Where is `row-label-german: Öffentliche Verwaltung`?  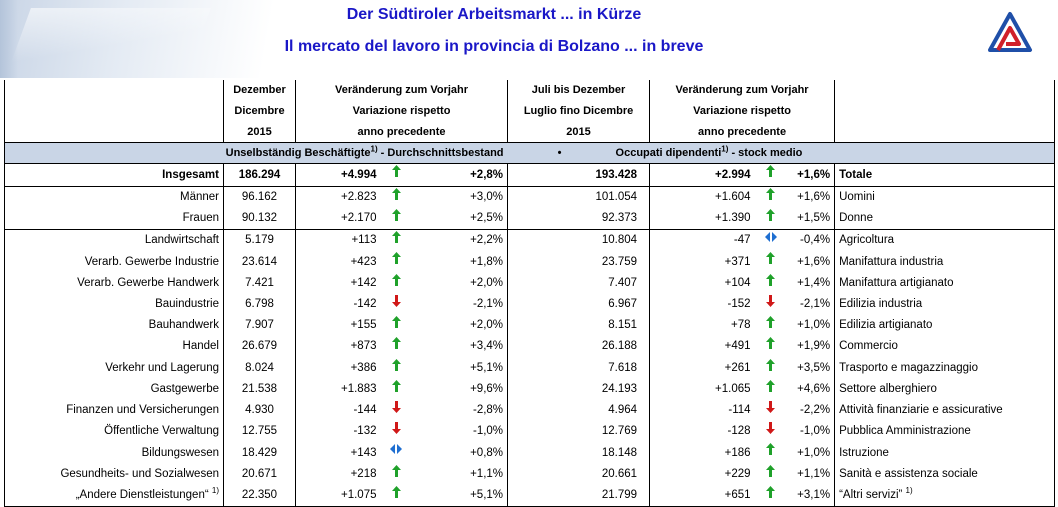 row-label-german: Öffentliche Verwaltung is located at coordinates (114, 432).